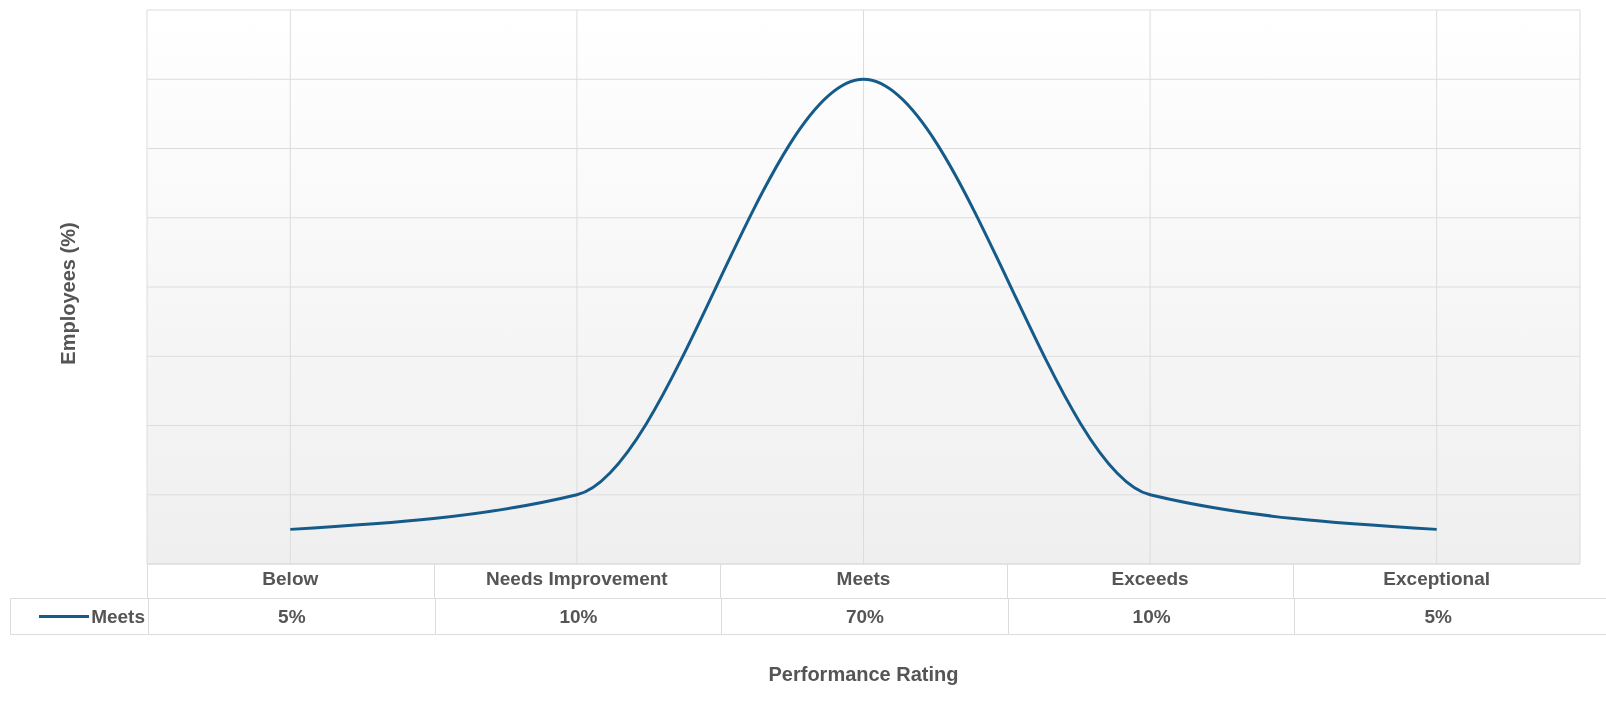  Describe the element at coordinates (290, 579) in the screenshot. I see `x-tick-label: Below` at that location.